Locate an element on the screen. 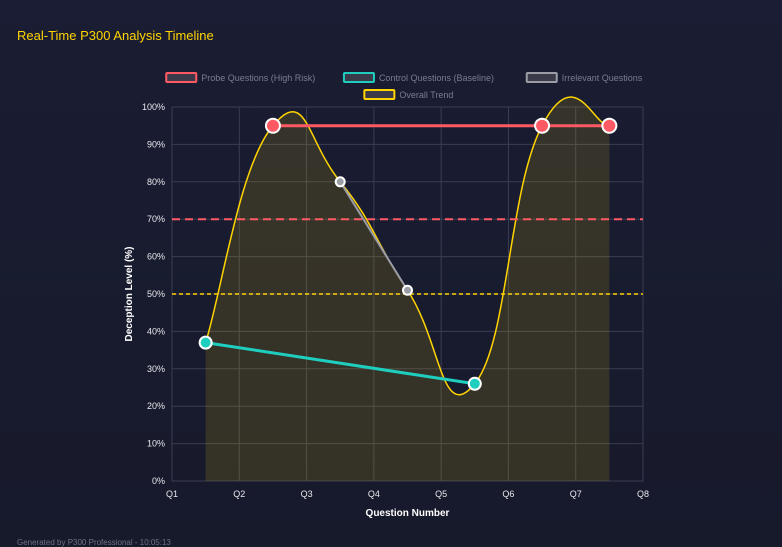  y-tick-label: 20% is located at coordinates (156, 406).